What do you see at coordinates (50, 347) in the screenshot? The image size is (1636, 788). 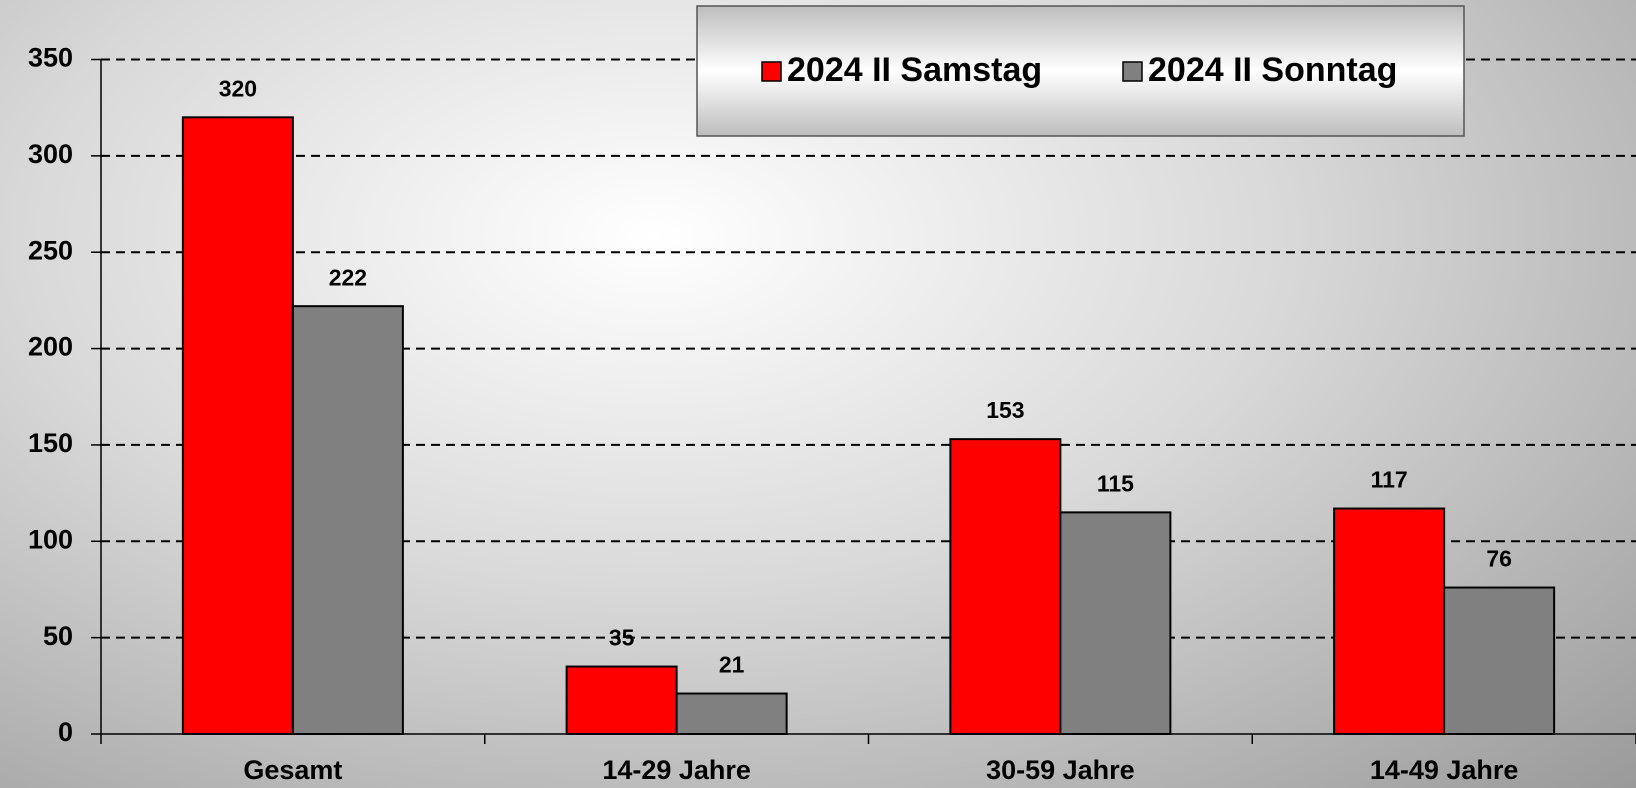 I see `y-tick-label: 200` at bounding box center [50, 347].